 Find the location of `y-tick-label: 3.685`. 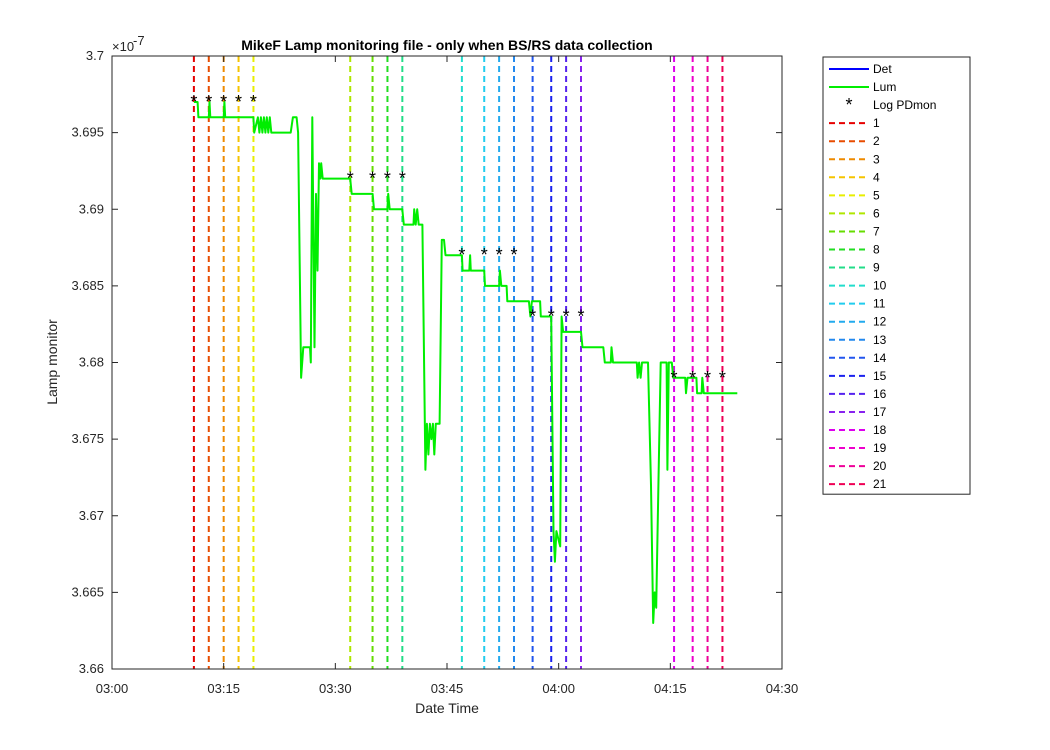

y-tick-label: 3.685 is located at coordinates (87, 285).